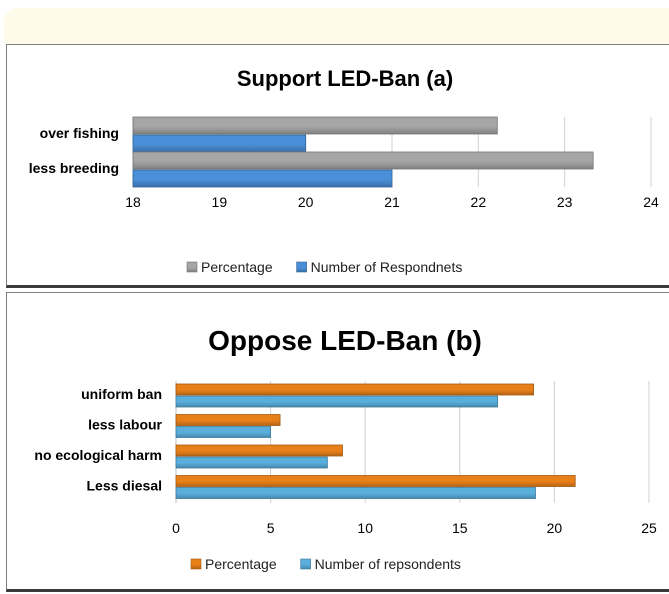 The width and height of the screenshot is (669, 594). Describe the element at coordinates (133, 202) in the screenshot. I see `x-tick-label: 18` at that location.